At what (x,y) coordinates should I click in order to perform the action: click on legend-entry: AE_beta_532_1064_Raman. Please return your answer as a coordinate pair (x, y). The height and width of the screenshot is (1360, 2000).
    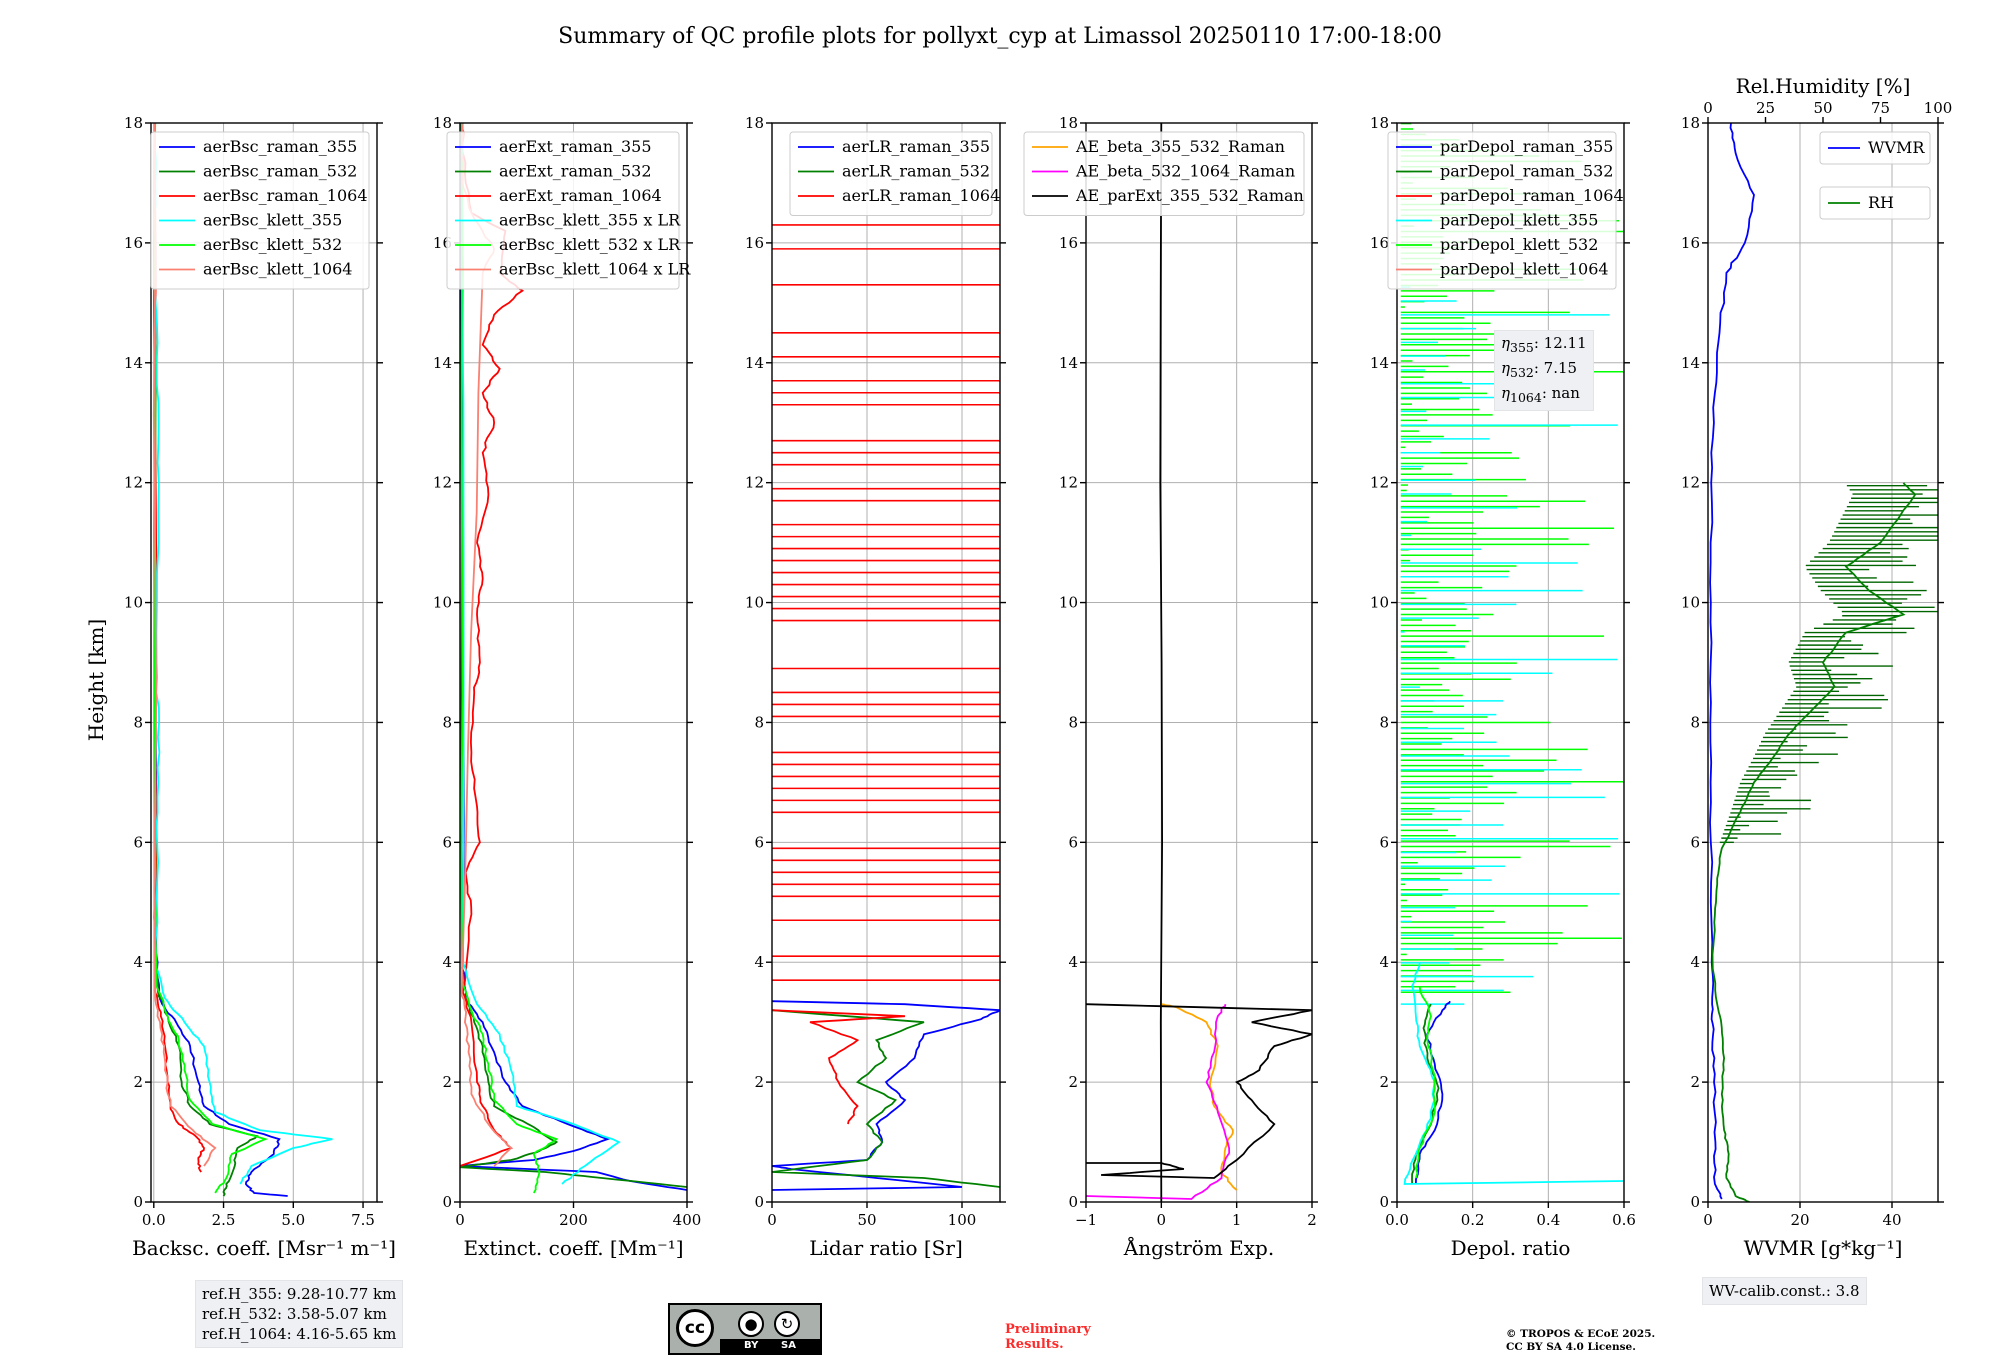
    Looking at the image, I should click on (1185, 171).